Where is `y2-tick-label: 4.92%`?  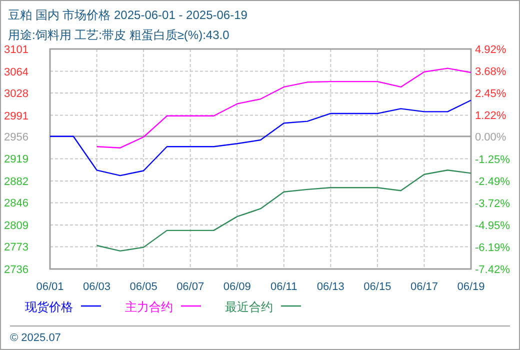
y2-tick-label: 4.92% is located at coordinates (490, 50).